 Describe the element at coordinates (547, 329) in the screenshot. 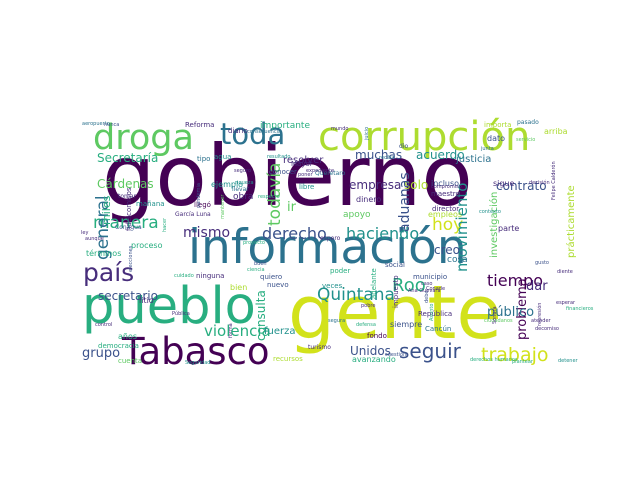

I see `word-105: decomiso` at that location.